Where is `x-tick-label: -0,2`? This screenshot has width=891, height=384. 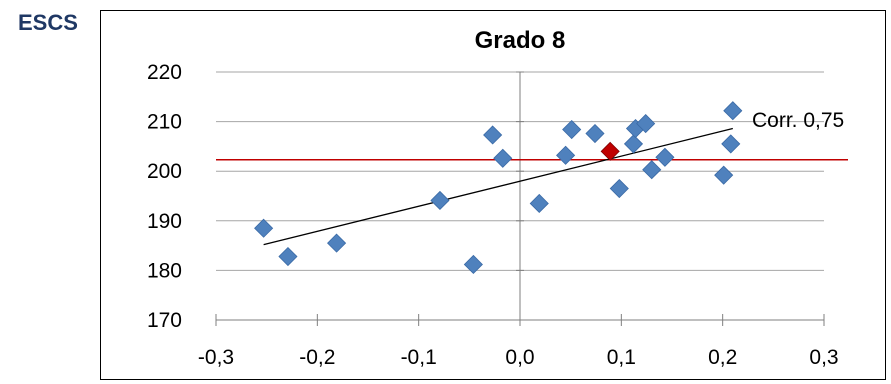
x-tick-label: -0,2 is located at coordinates (317, 357).